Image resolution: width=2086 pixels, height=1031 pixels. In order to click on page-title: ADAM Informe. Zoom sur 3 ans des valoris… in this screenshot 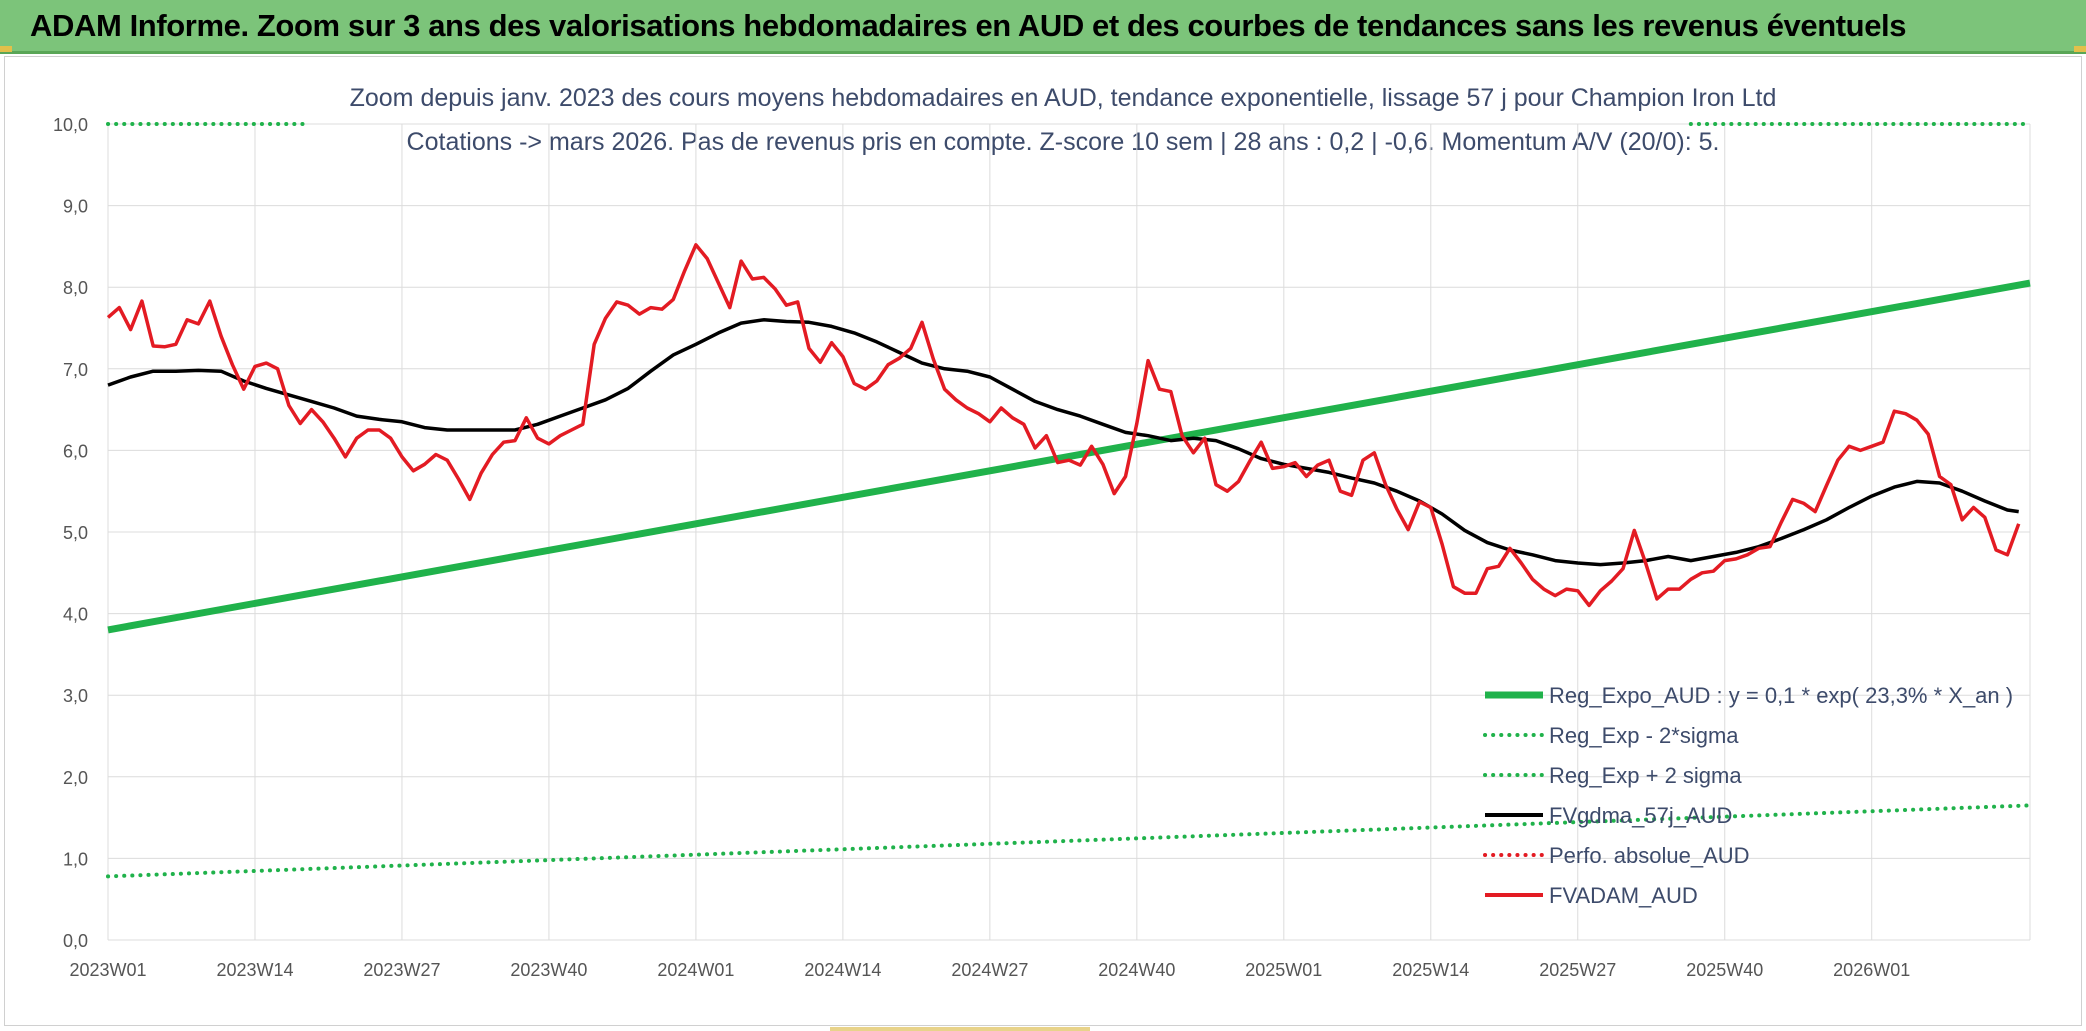, I will do `click(968, 25)`.